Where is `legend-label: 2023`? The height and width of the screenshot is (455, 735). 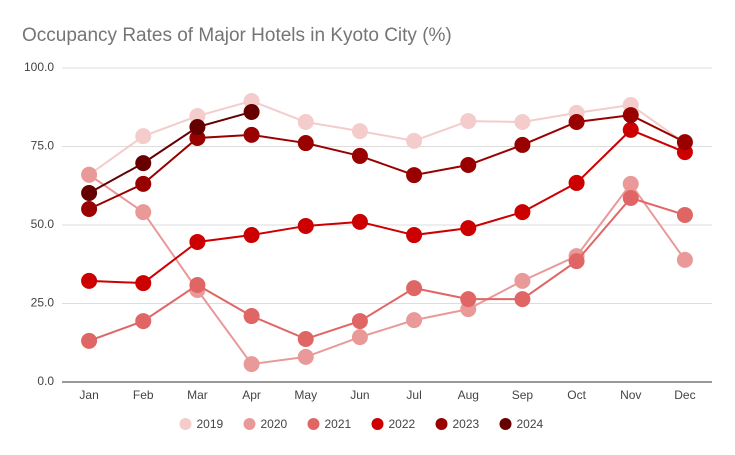 legend-label: 2023 is located at coordinates (466, 424).